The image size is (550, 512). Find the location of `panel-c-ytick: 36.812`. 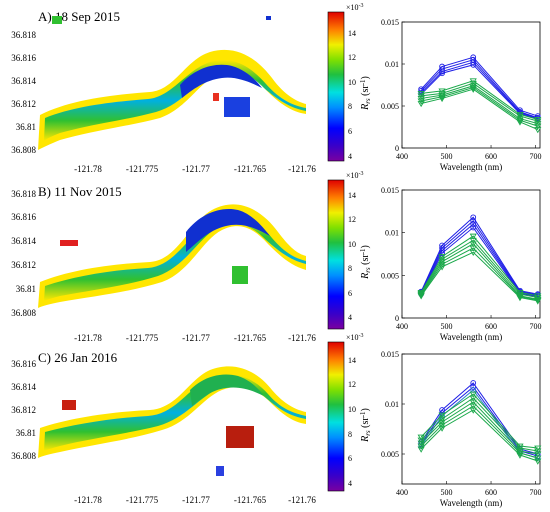

panel-c-ytick: 36.812 is located at coordinates (23, 410).